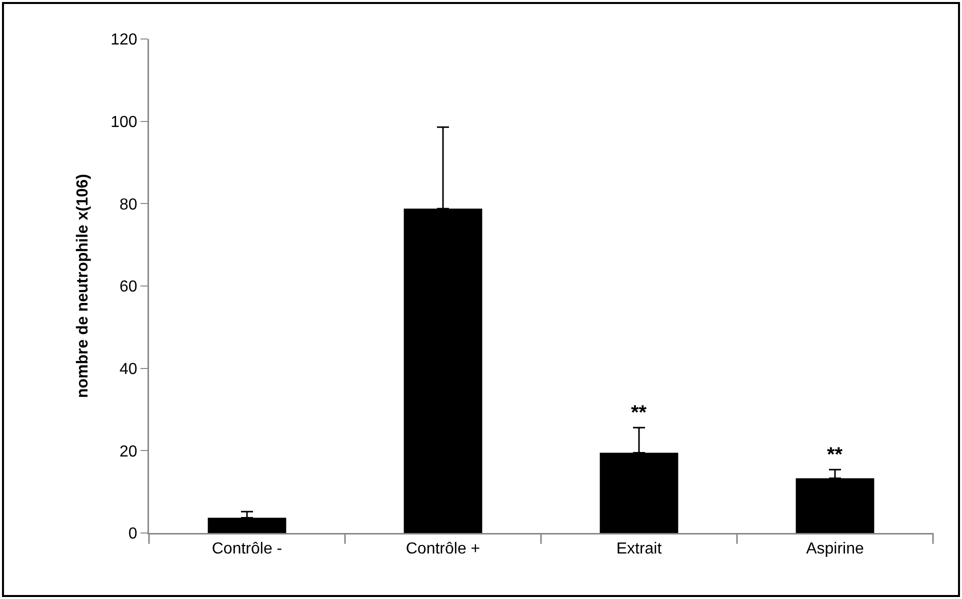 This screenshot has height=599, width=962. Describe the element at coordinates (129, 287) in the screenshot. I see `y-tick-label: 60` at that location.